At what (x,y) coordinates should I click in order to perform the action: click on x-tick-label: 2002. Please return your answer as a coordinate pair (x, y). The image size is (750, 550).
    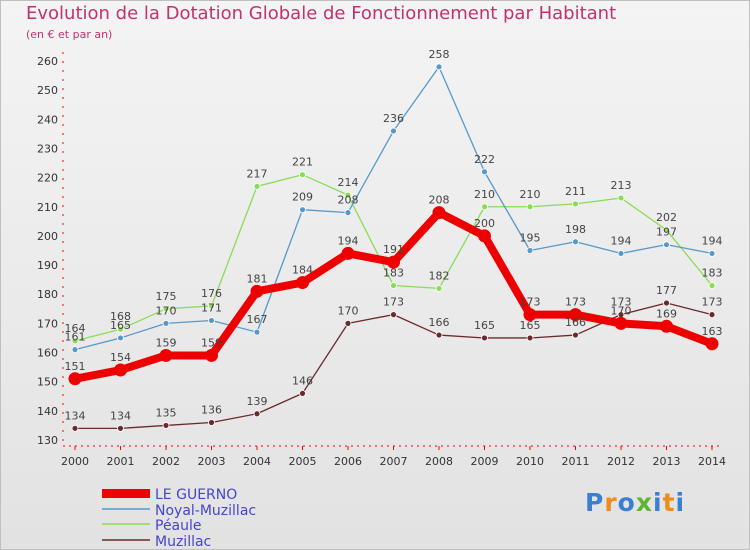
    Looking at the image, I should click on (166, 461).